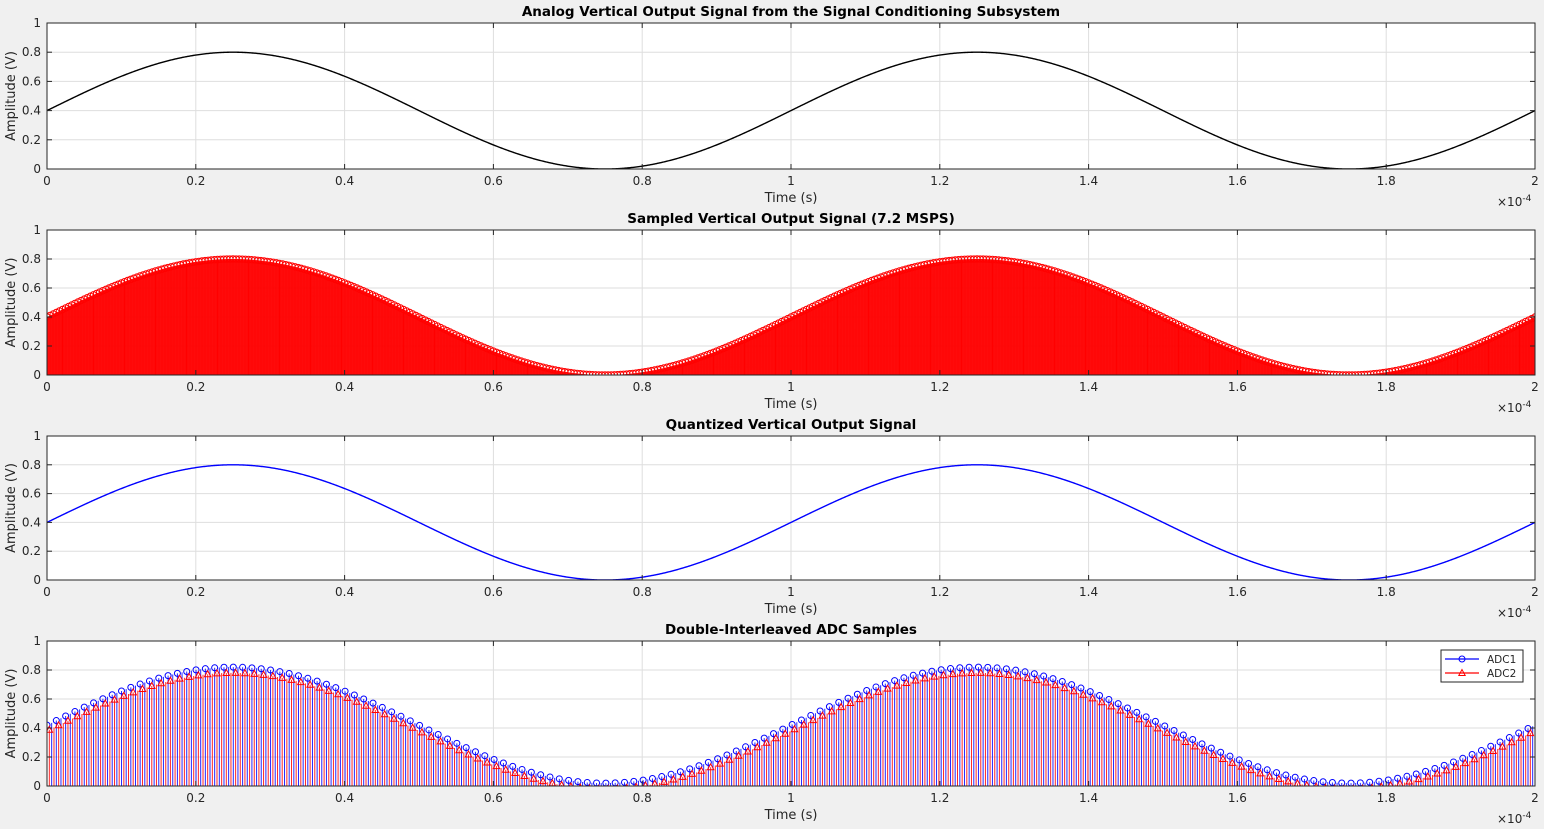 This screenshot has width=1544, height=829. I want to click on x-tick-label: 1.8, so click(1386, 798).